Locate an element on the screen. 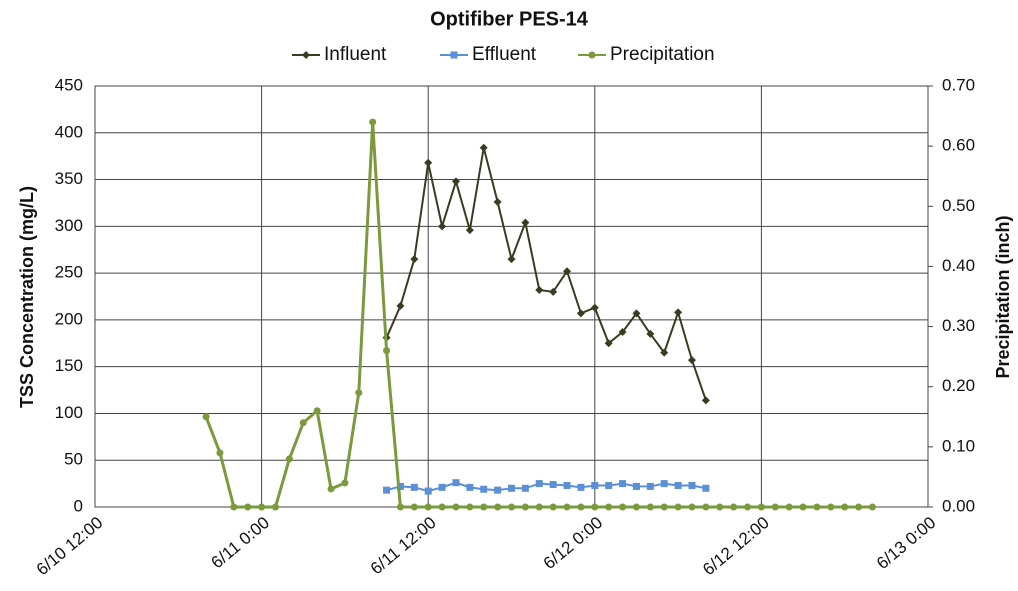  y-tick-label: 50 is located at coordinates (73, 459).